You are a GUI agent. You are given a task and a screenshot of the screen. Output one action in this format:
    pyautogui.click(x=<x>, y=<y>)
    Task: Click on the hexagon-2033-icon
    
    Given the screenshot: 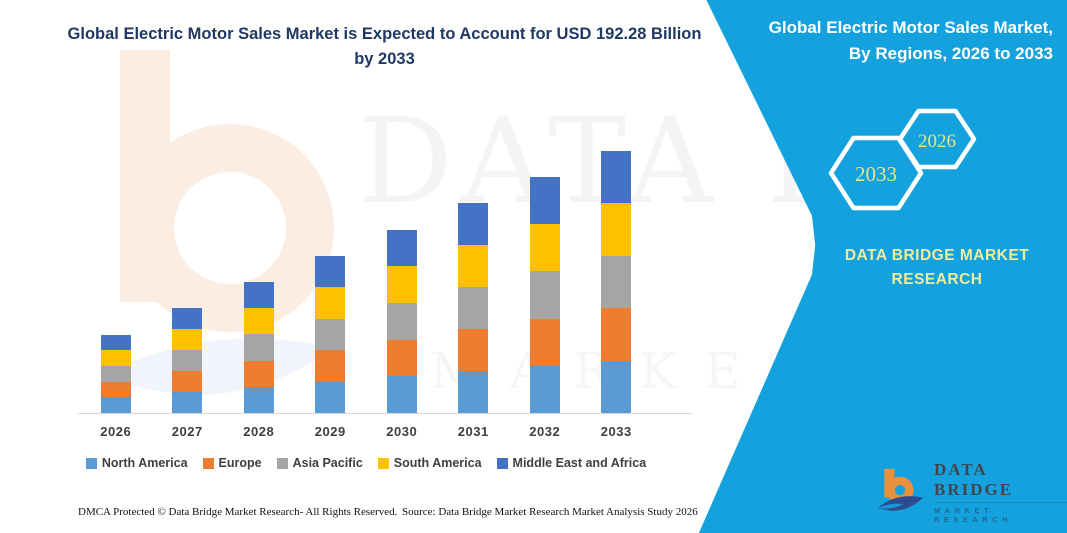 What is the action you would take?
    pyautogui.click(x=876, y=173)
    